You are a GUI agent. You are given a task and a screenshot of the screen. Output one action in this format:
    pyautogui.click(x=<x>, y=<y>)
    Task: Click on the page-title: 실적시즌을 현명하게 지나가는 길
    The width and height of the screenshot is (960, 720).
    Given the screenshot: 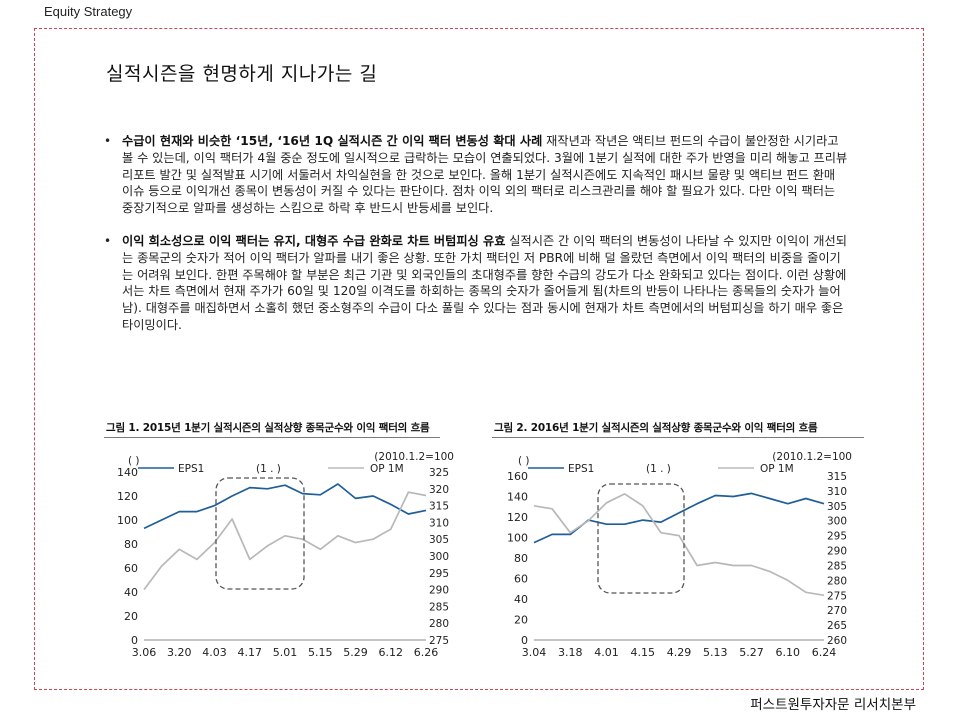 What is the action you would take?
    pyautogui.click(x=242, y=74)
    